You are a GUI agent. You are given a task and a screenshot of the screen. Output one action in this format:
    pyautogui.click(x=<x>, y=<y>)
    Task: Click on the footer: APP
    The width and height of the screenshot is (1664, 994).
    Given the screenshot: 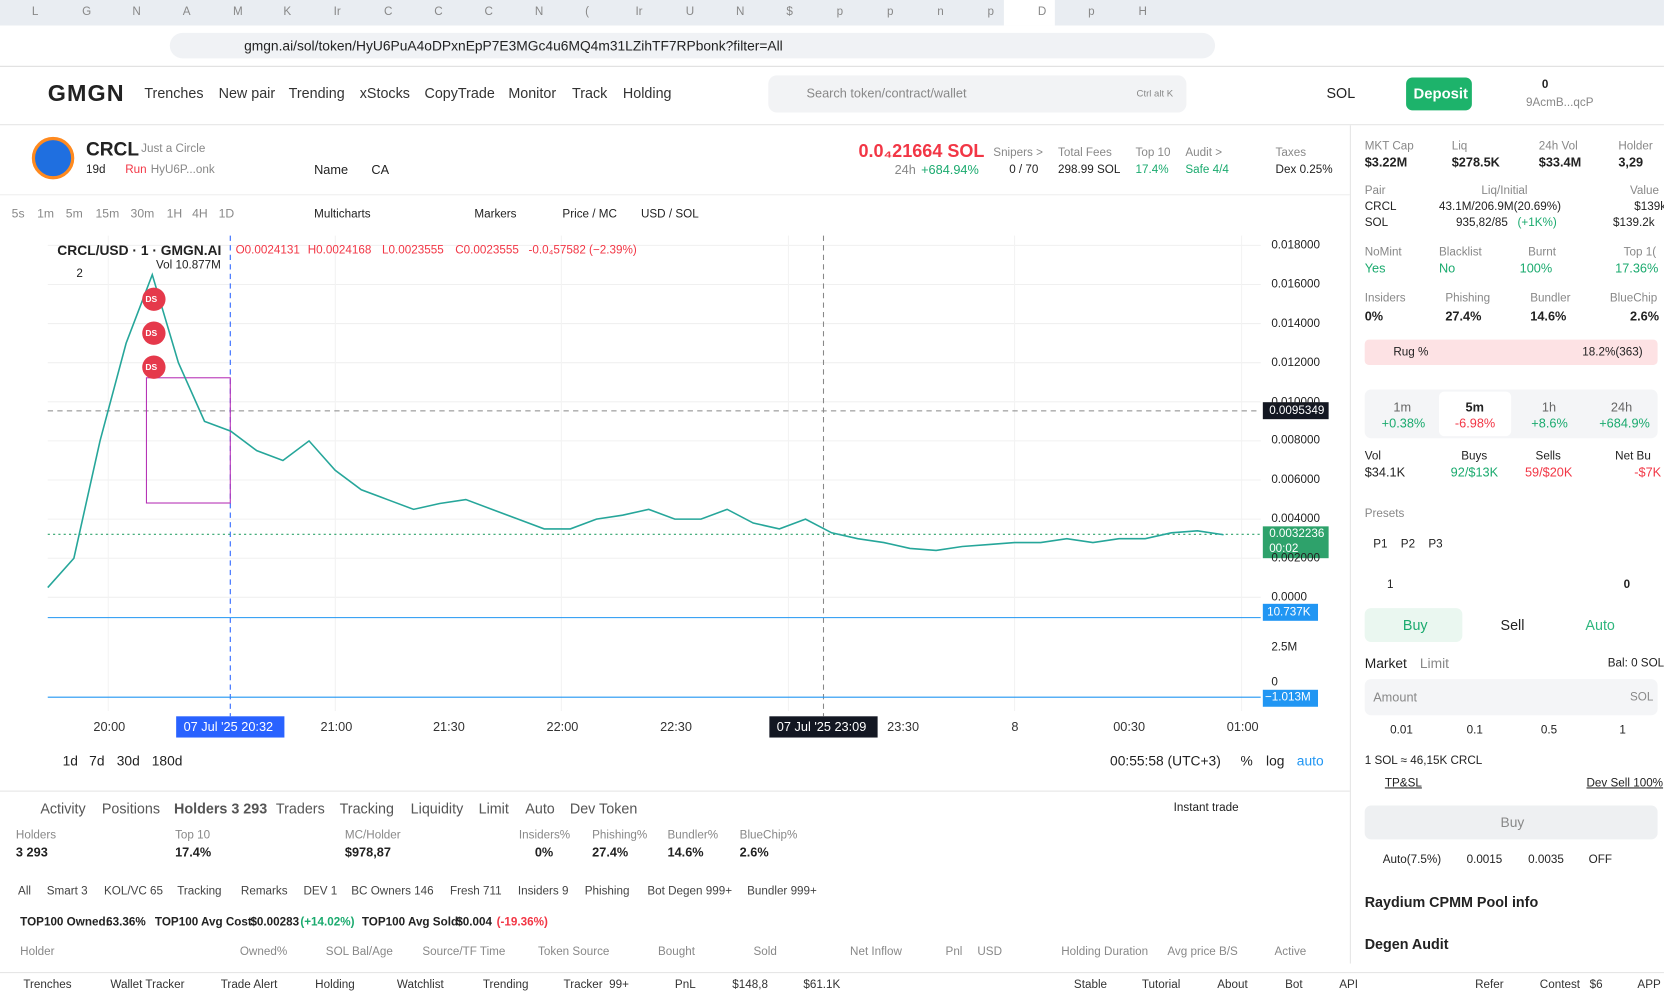 What is the action you would take?
    pyautogui.click(x=1649, y=985)
    